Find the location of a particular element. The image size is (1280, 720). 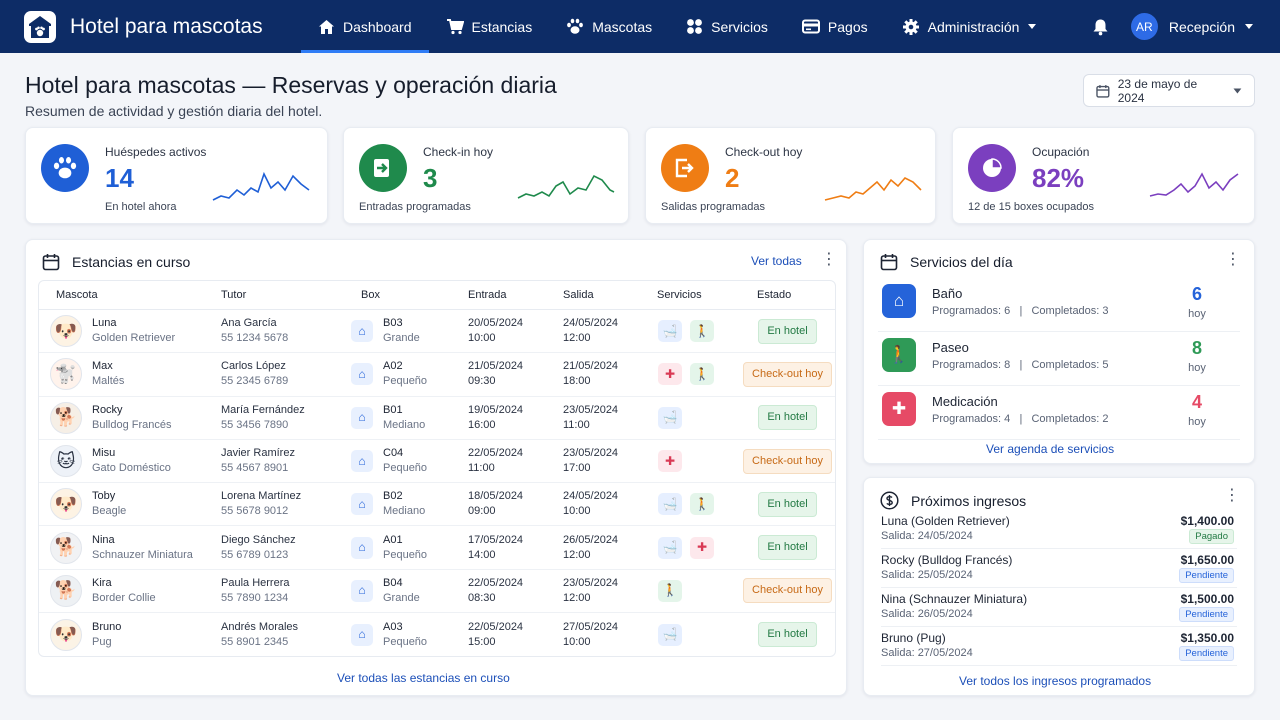

pet-name: Rocky is located at coordinates (107, 409).